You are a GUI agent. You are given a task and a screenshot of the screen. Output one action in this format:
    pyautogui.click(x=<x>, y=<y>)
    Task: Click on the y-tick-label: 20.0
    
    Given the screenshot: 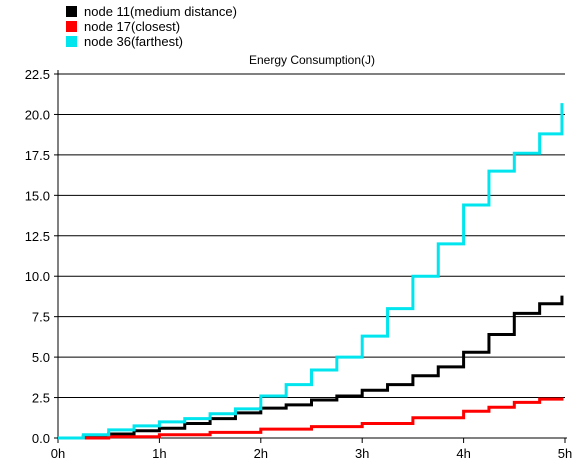 What is the action you would take?
    pyautogui.click(x=37, y=114)
    